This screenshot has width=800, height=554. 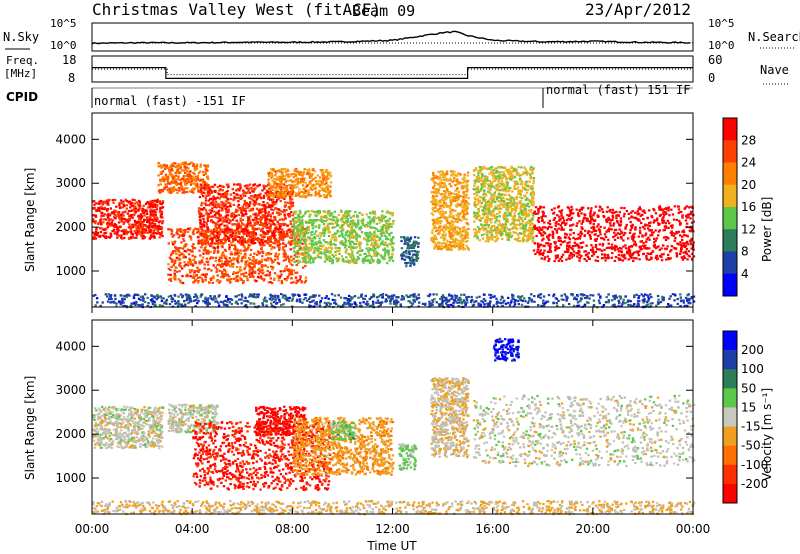 I want to click on freq-lines, so click(x=392, y=73).